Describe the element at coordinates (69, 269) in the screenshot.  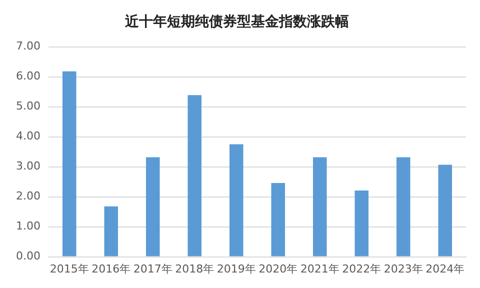
I see `x-tick-label: 2015年` at that location.